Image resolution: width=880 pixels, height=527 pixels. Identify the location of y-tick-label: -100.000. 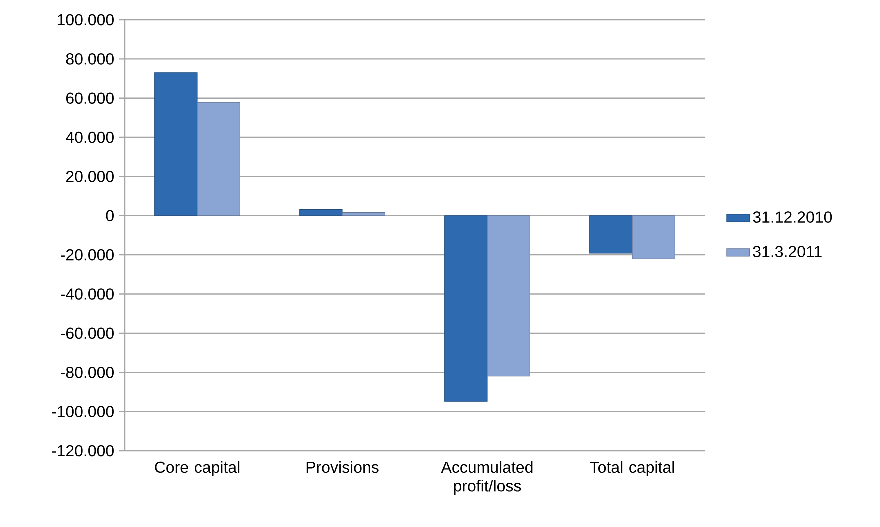
(83, 412).